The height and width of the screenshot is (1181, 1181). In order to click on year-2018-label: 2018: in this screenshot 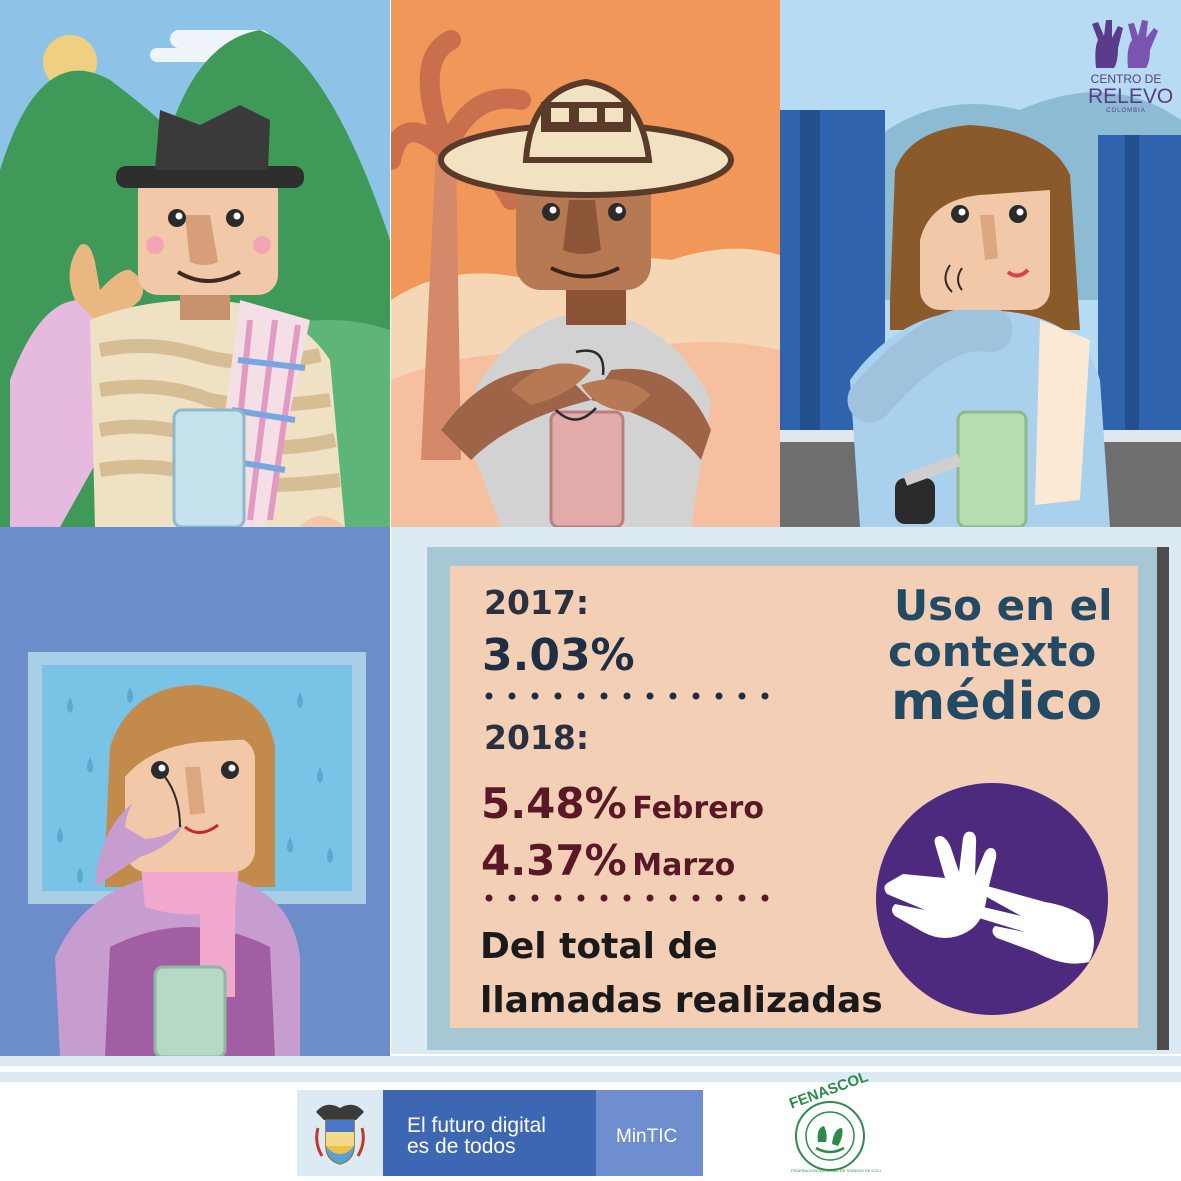, I will do `click(537, 737)`.